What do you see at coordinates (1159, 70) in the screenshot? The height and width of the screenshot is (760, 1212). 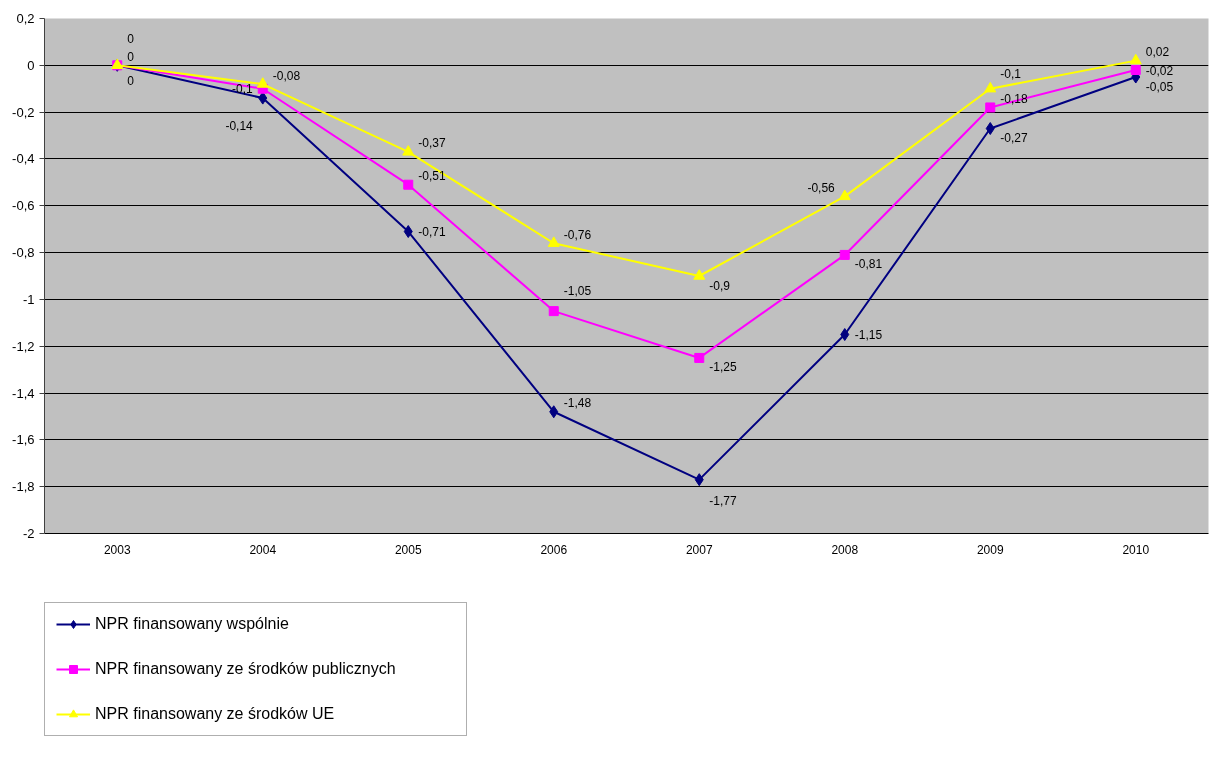 I see `data-label: -0,02` at bounding box center [1159, 70].